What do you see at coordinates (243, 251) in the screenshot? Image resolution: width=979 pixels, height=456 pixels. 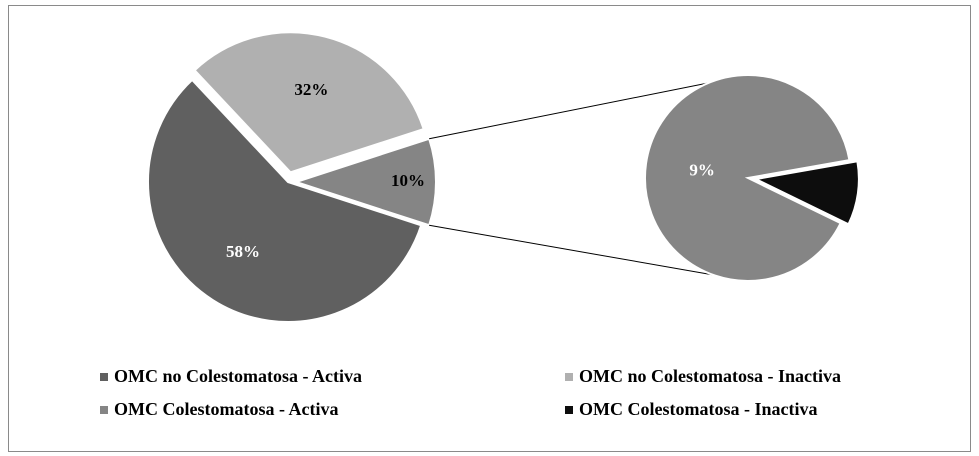 I see `data-label: 58%` at bounding box center [243, 251].